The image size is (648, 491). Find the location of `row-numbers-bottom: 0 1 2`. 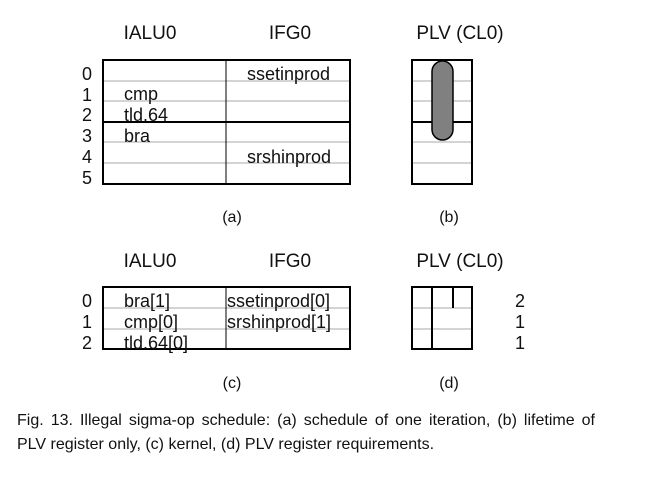

row-numbers-bottom: 0 1 2 is located at coordinates (87, 322).